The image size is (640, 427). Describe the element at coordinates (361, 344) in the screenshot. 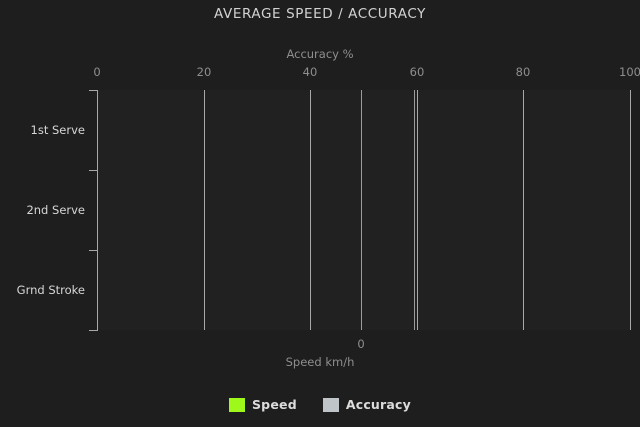

I see `bottom-tick-label: 0` at that location.